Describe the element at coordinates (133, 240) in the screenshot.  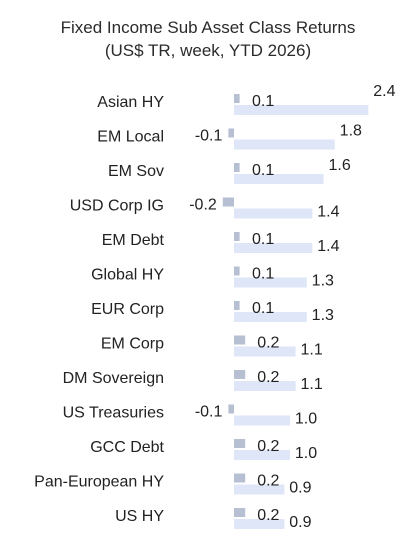
I see `category-label: EM Debt` at that location.